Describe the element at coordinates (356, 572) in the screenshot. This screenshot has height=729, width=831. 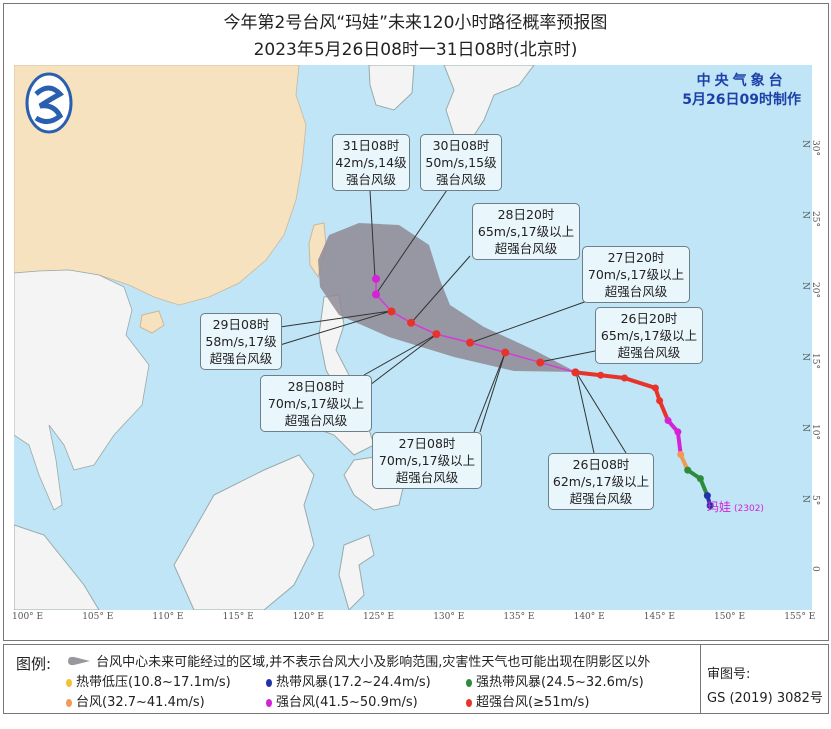
I see `sulawesi-island` at that location.